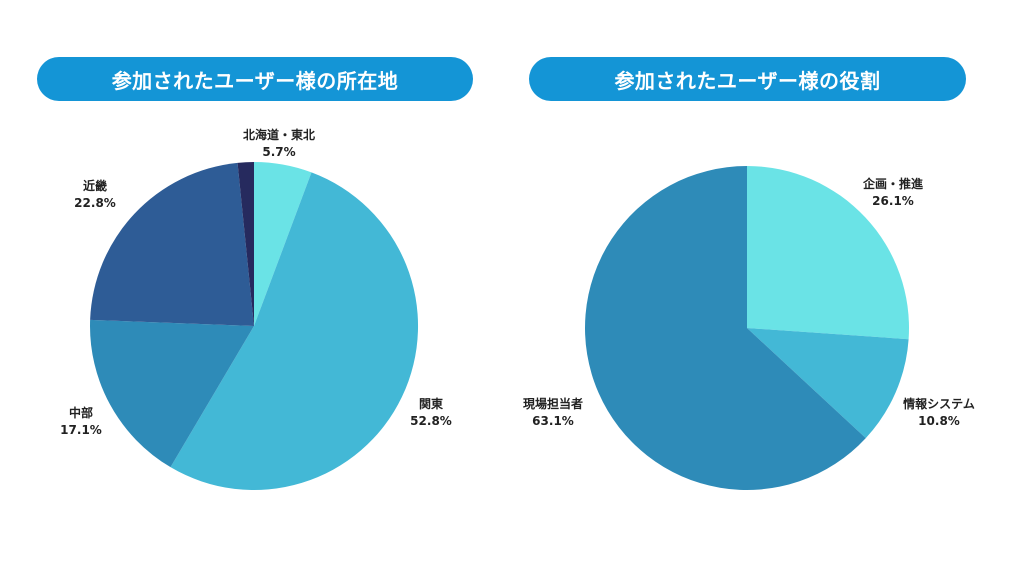  I want to click on location-chart-title: 参加されたユーザー様の所在地, so click(255, 79).